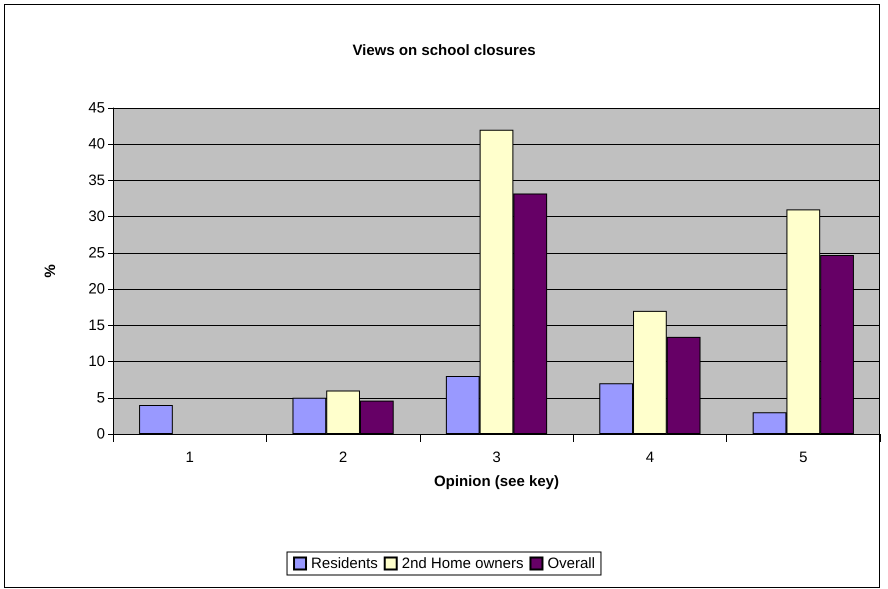 This screenshot has height=589, width=888. What do you see at coordinates (497, 481) in the screenshot?
I see `x-axis-title: Opinion (see key)` at bounding box center [497, 481].